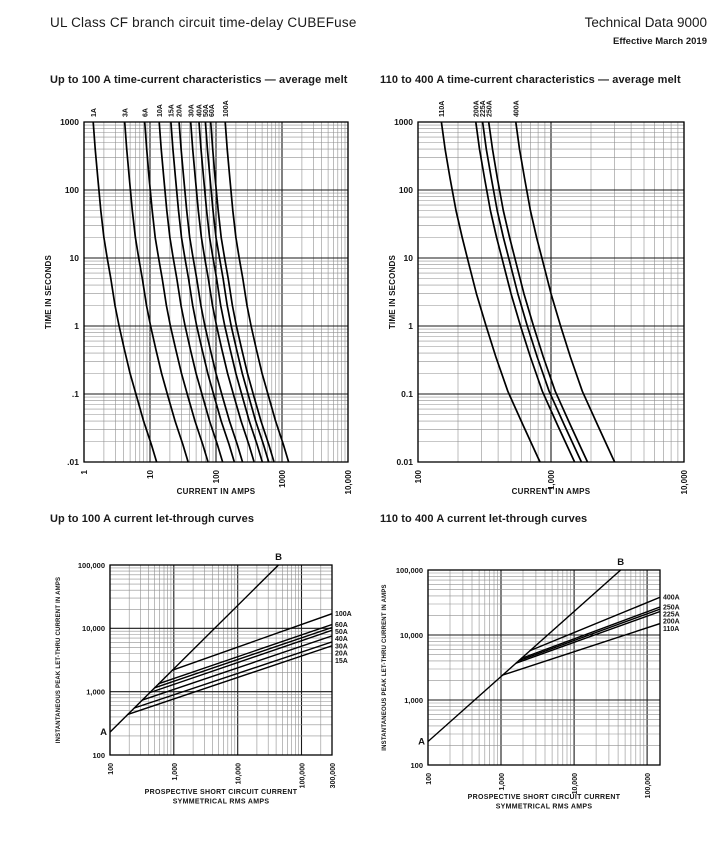  Describe the element at coordinates (407, 394) in the screenshot. I see `svg-text: 0.1` at that location.